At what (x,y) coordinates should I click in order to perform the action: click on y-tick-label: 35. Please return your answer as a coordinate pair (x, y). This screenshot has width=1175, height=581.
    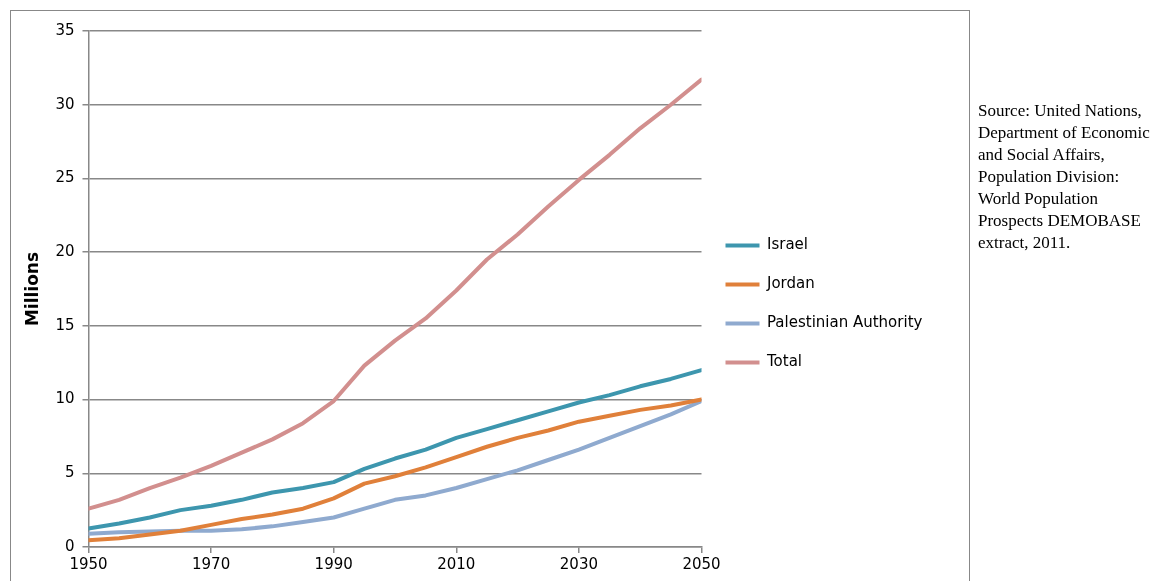
    Looking at the image, I should click on (65, 29).